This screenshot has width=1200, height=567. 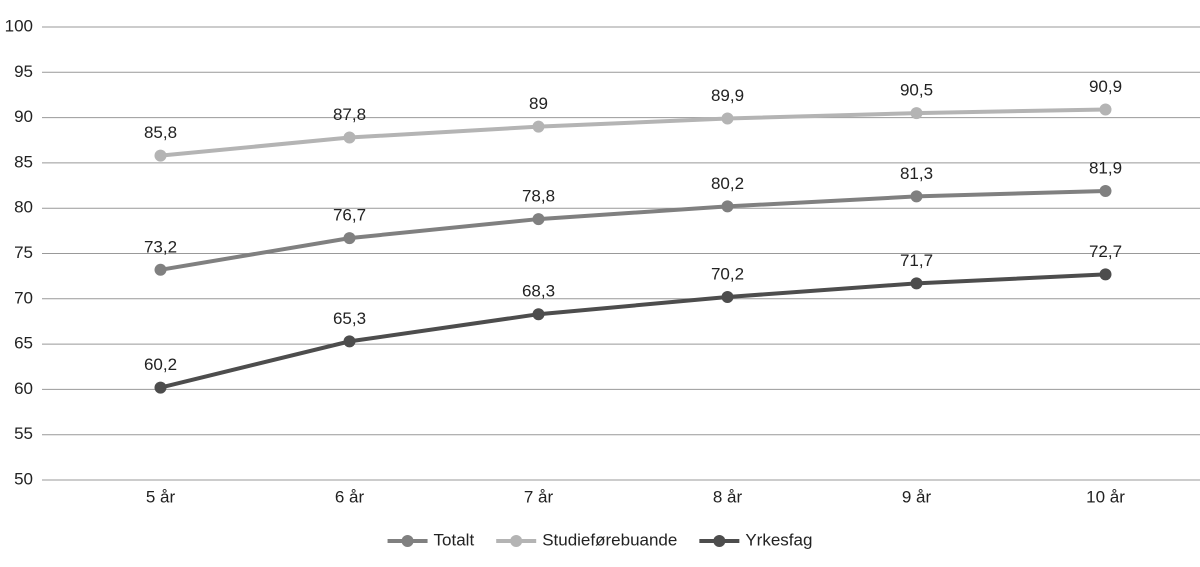 What do you see at coordinates (727, 273) in the screenshot?
I see `data-label: 70,2` at bounding box center [727, 273].